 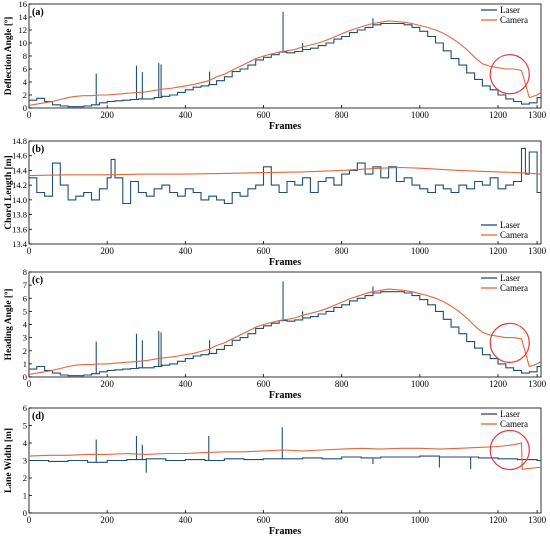 I want to click on panel-label: (a), so click(x=38, y=12).